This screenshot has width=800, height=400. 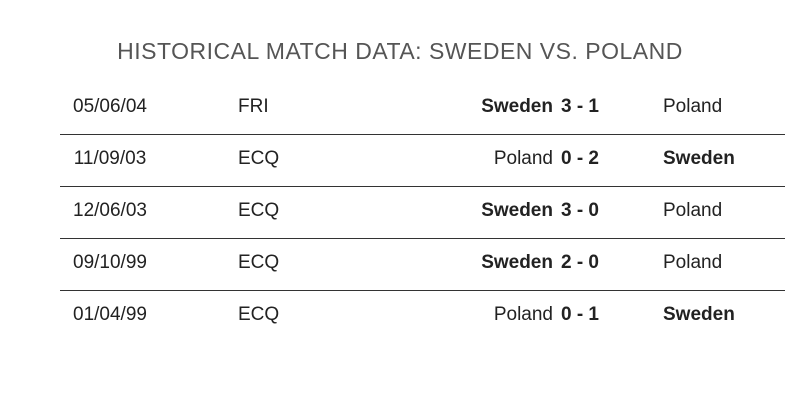 What do you see at coordinates (422, 264) in the screenshot?
I see `match-row: 09/10/99 ECQ Sweden 2 - 0 Poland` at bounding box center [422, 264].